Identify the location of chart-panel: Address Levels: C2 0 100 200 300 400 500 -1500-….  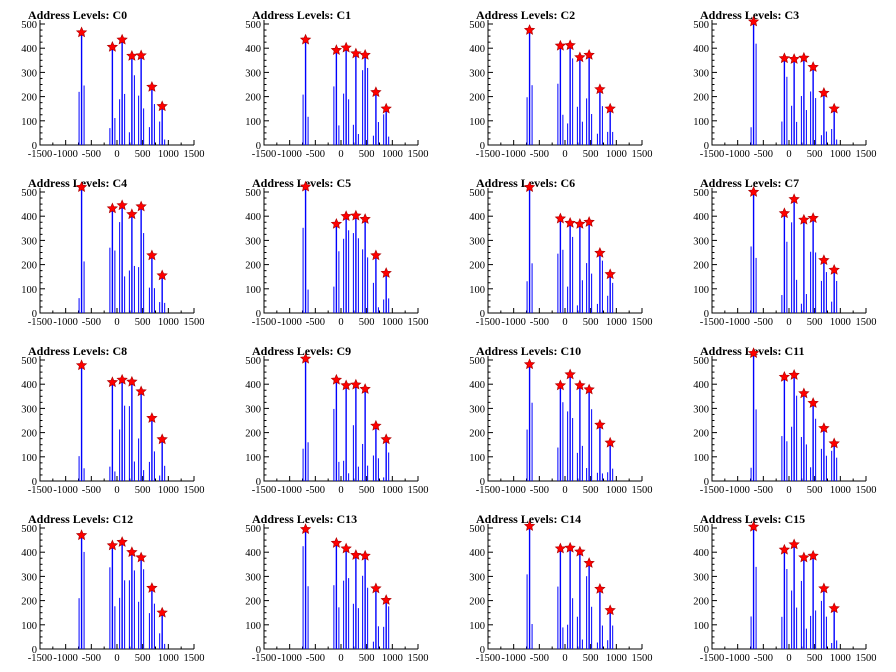
(560, 84).